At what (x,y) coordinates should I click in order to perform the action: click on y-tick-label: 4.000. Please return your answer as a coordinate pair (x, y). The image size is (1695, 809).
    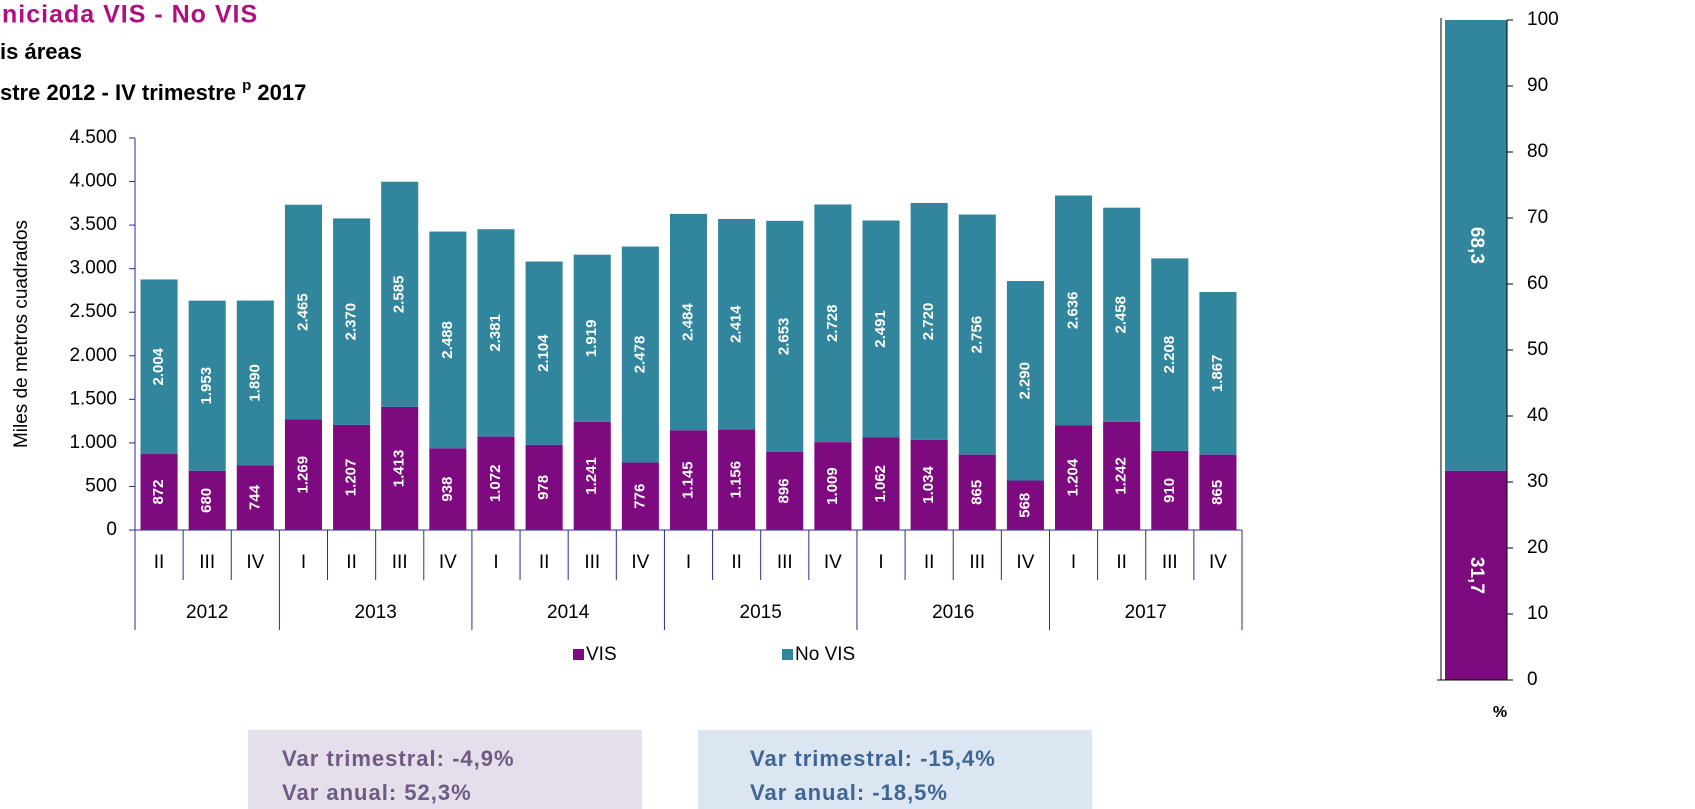
    Looking at the image, I should click on (93, 181).